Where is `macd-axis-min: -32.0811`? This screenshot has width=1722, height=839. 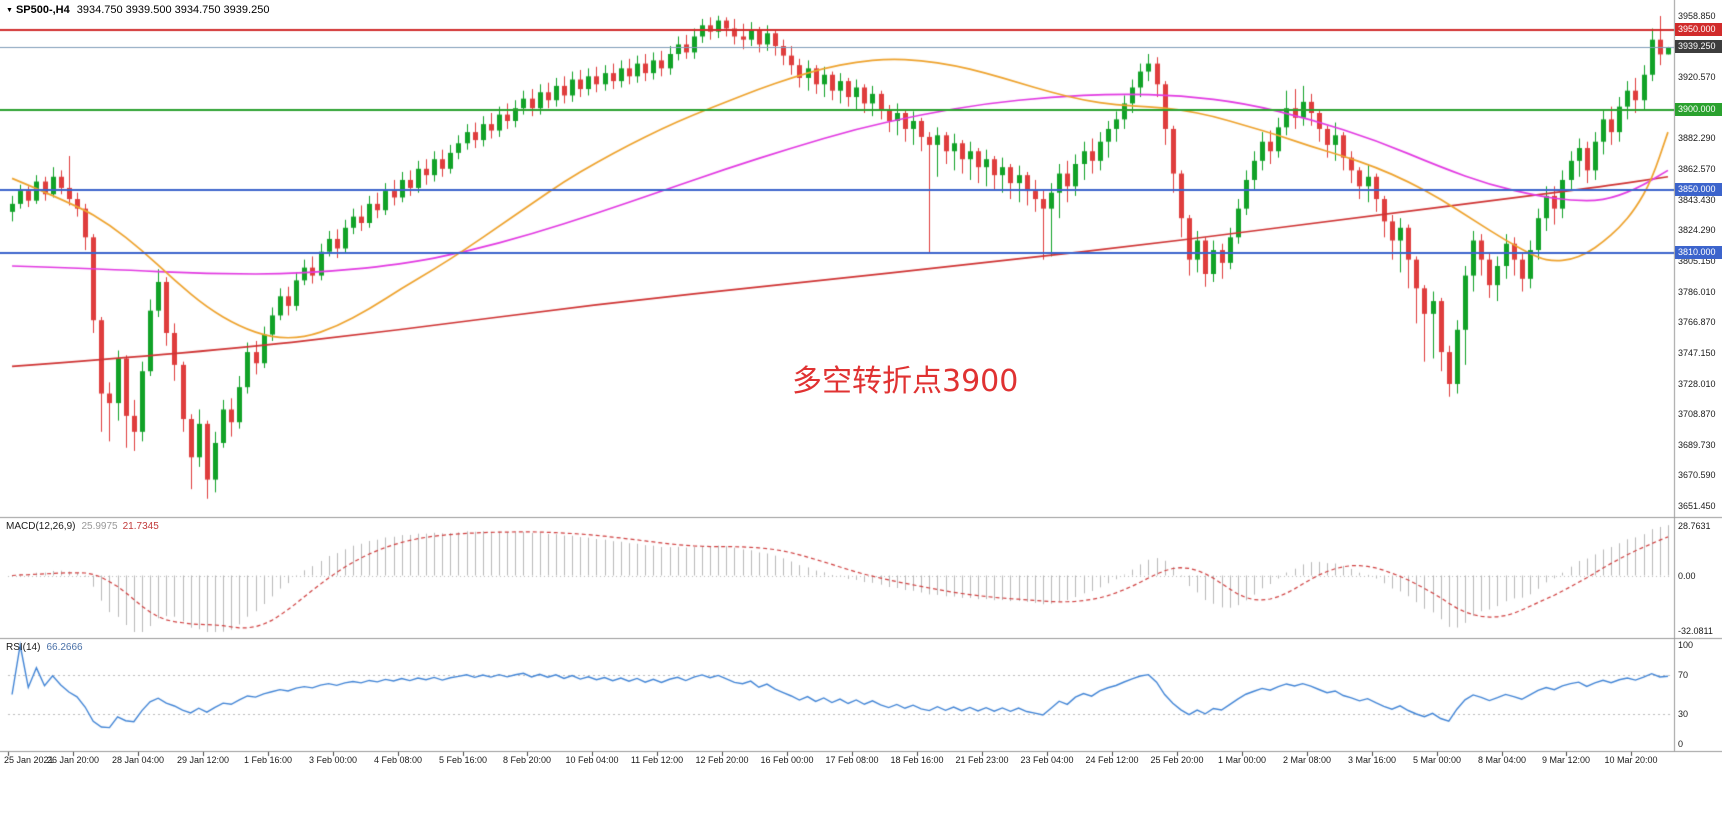 macd-axis-min: -32.0811 is located at coordinates (1695, 631).